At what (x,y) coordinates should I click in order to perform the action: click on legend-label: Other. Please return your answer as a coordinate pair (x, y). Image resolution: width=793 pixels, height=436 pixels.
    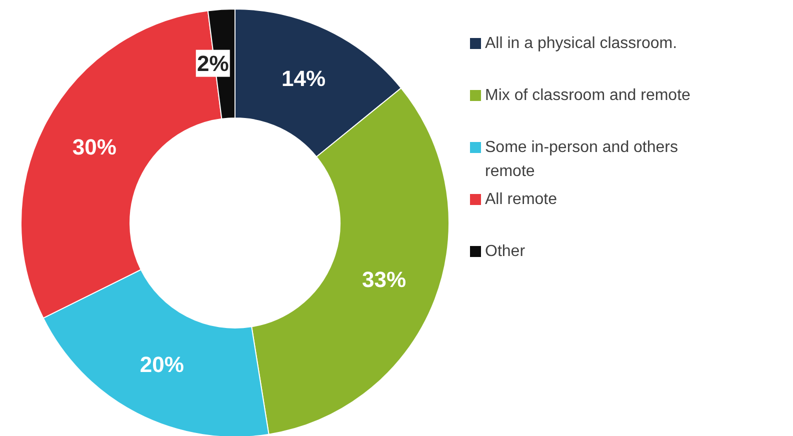
    Looking at the image, I should click on (505, 252).